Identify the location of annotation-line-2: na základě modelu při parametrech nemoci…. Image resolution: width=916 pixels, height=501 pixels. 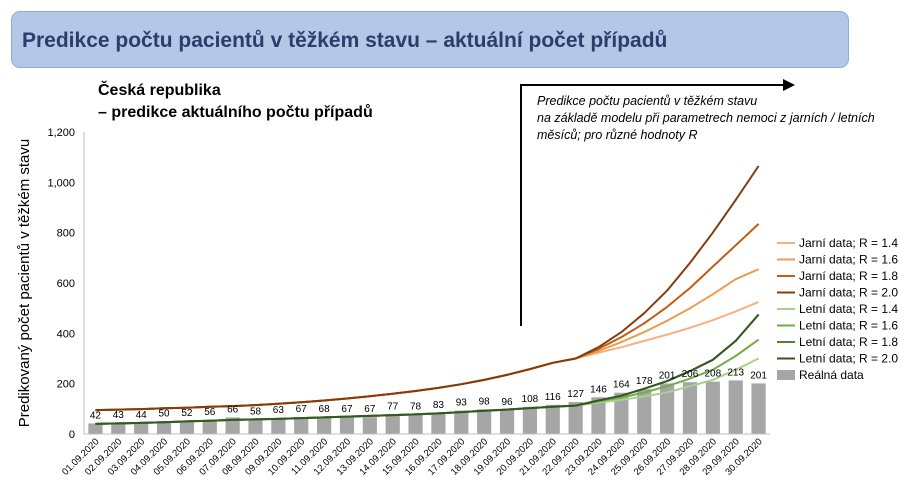
(706, 118).